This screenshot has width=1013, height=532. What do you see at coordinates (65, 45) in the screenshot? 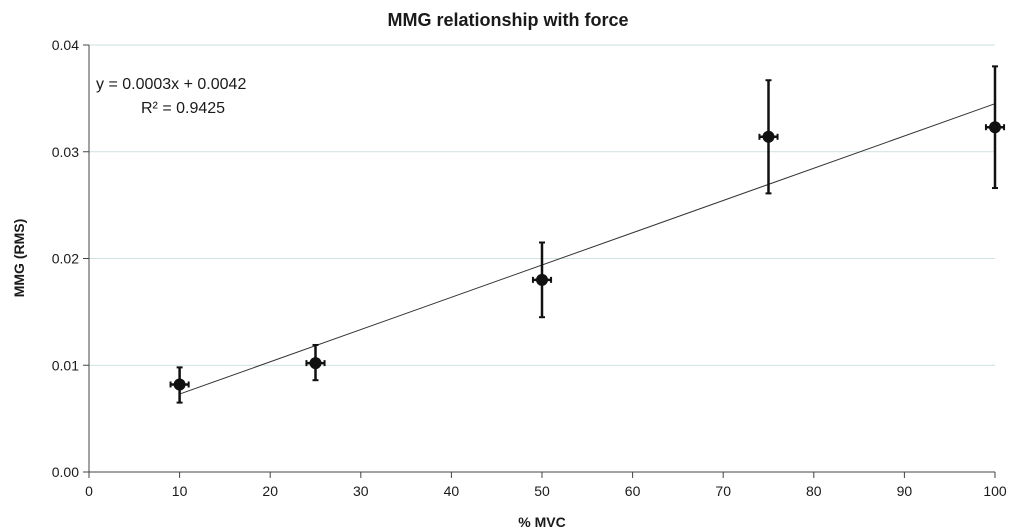
I see `y-tick-label: 0.04` at bounding box center [65, 45].